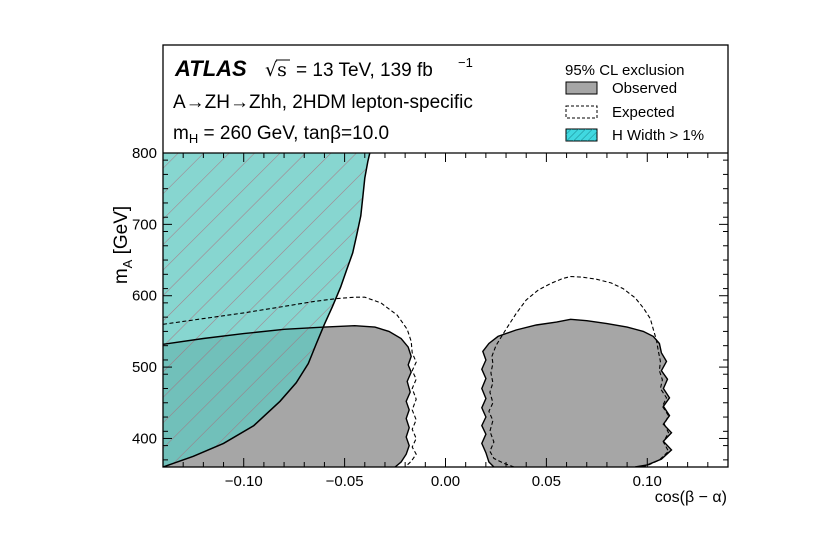 The image size is (829, 553). I want to click on lumi-exponent: −1, so click(465, 62).